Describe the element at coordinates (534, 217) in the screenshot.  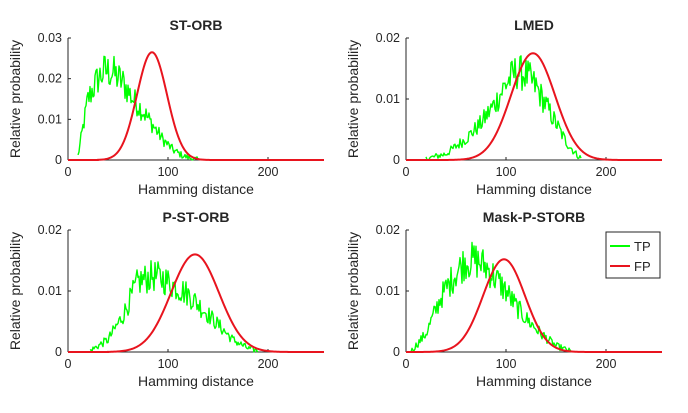
I see `chart-title: Mask-P-STORB` at that location.